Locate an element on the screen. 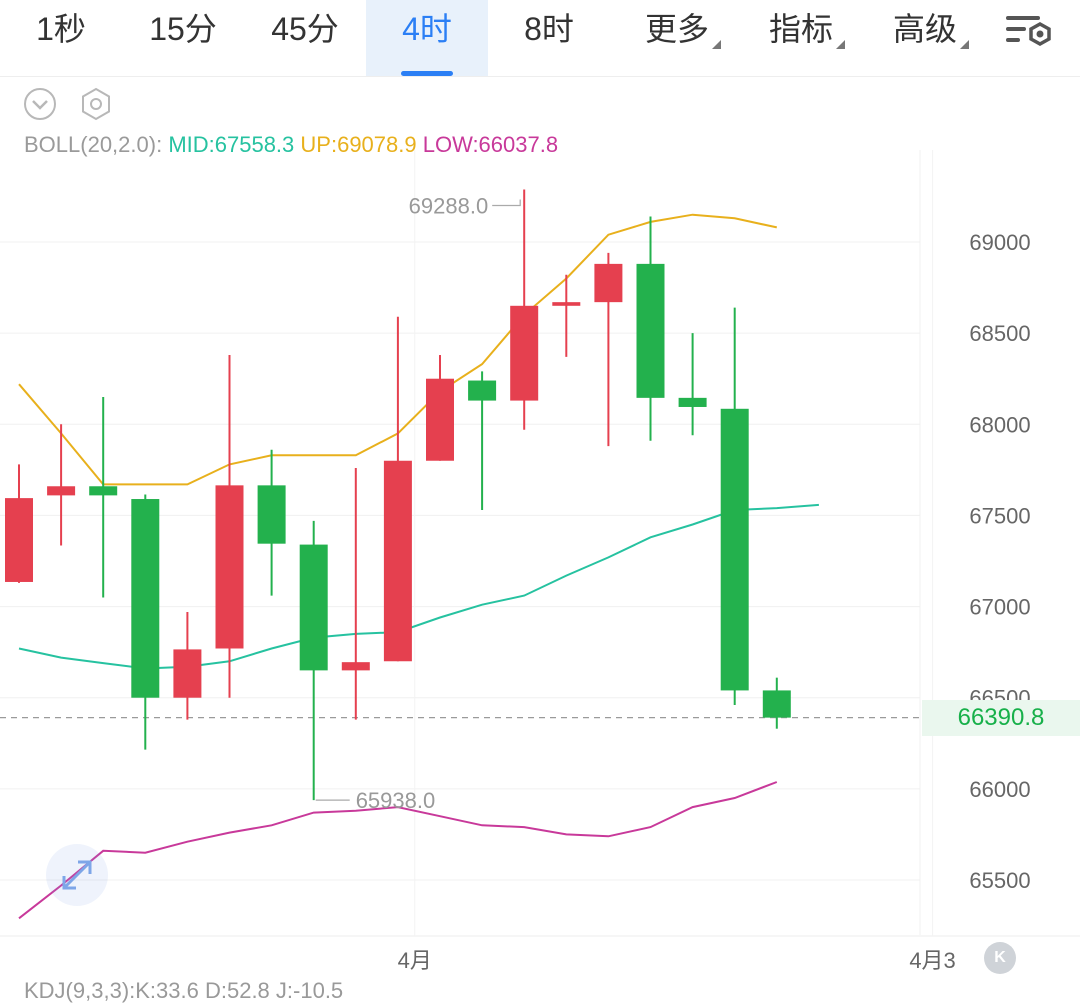 This screenshot has width=1080, height=1004. chevron-down-circle-icon is located at coordinates (40, 104).